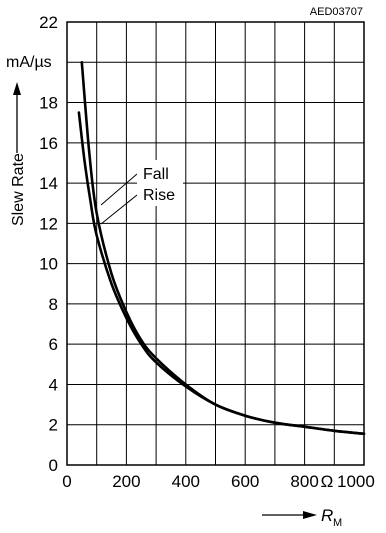  What do you see at coordinates (53, 344) in the screenshot?
I see `y-tick-label: 6` at bounding box center [53, 344].